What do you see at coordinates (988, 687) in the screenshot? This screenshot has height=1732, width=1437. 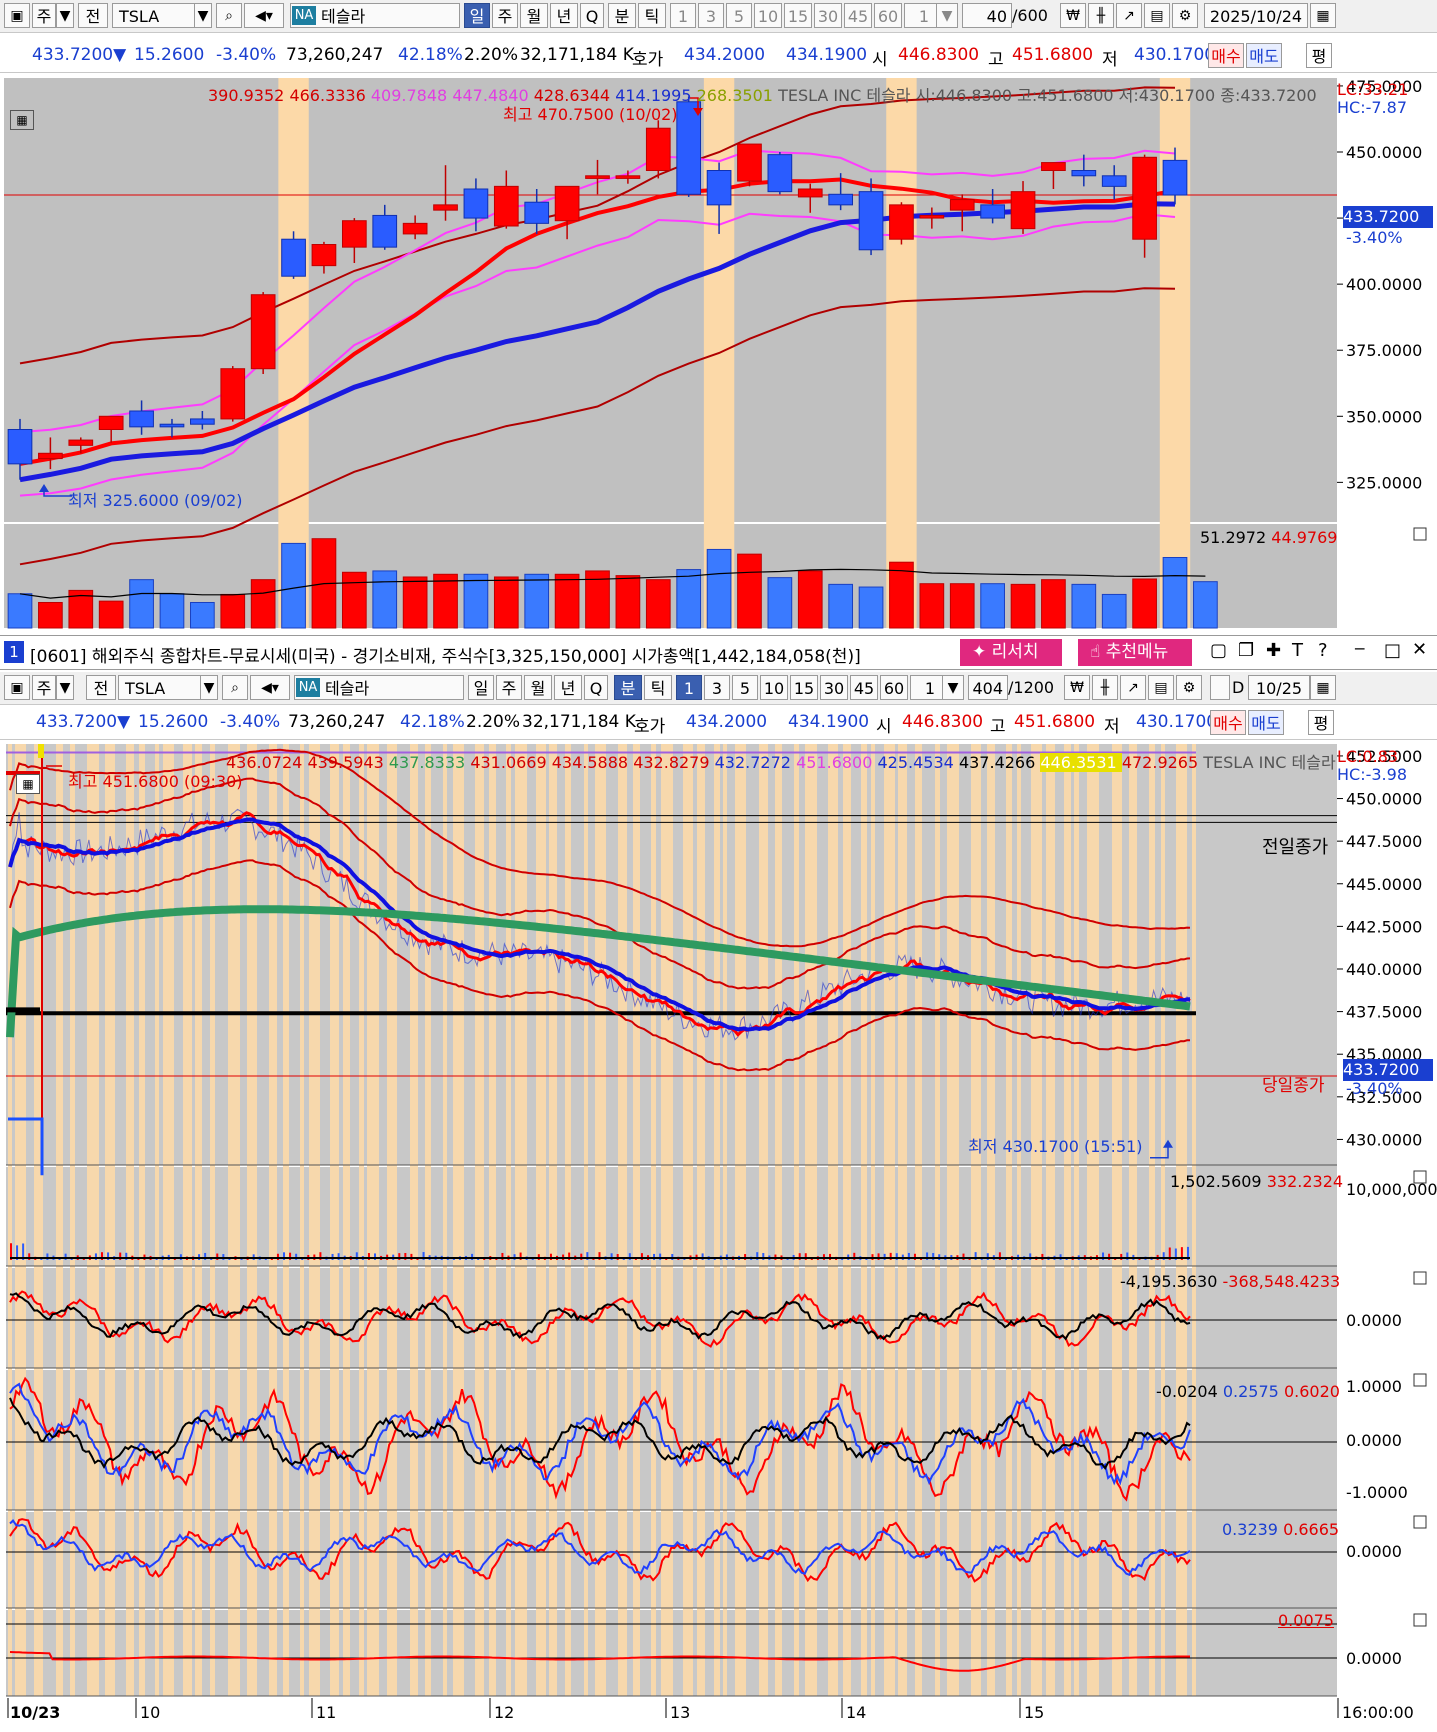 I see `count-input: 404` at bounding box center [988, 687].